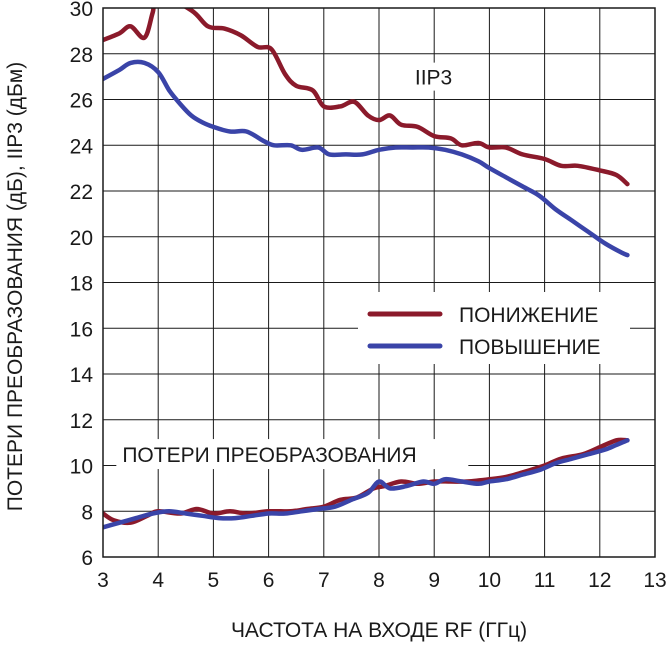 This screenshot has height=646, width=668. Describe the element at coordinates (654, 580) in the screenshot. I see `x-tick-label: 13` at that location.